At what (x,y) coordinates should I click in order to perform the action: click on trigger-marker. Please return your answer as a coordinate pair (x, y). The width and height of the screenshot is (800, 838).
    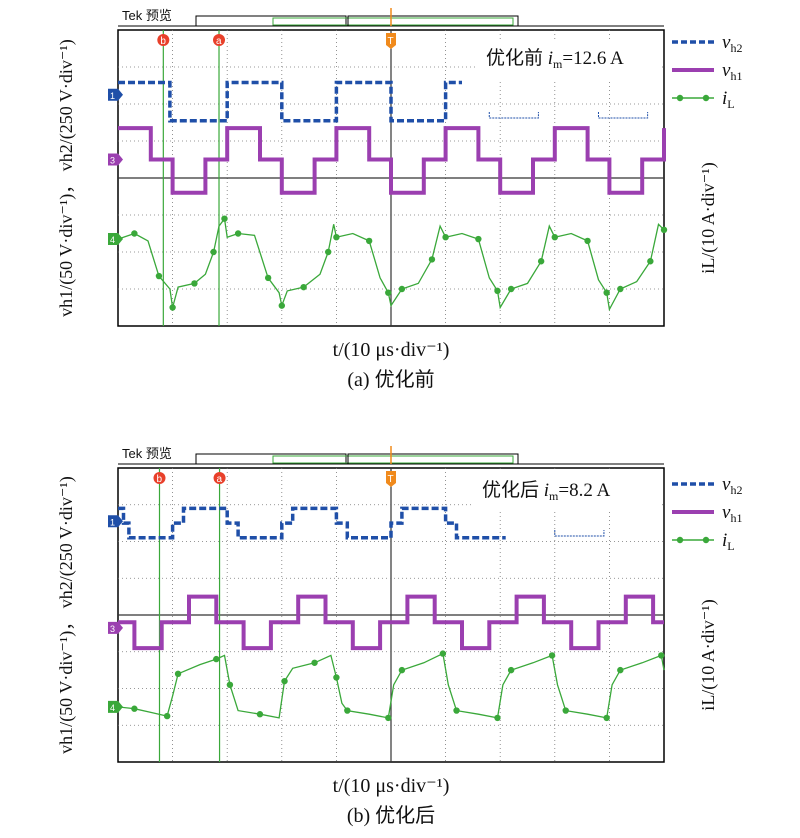
    Looking at the image, I should click on (391, 479).